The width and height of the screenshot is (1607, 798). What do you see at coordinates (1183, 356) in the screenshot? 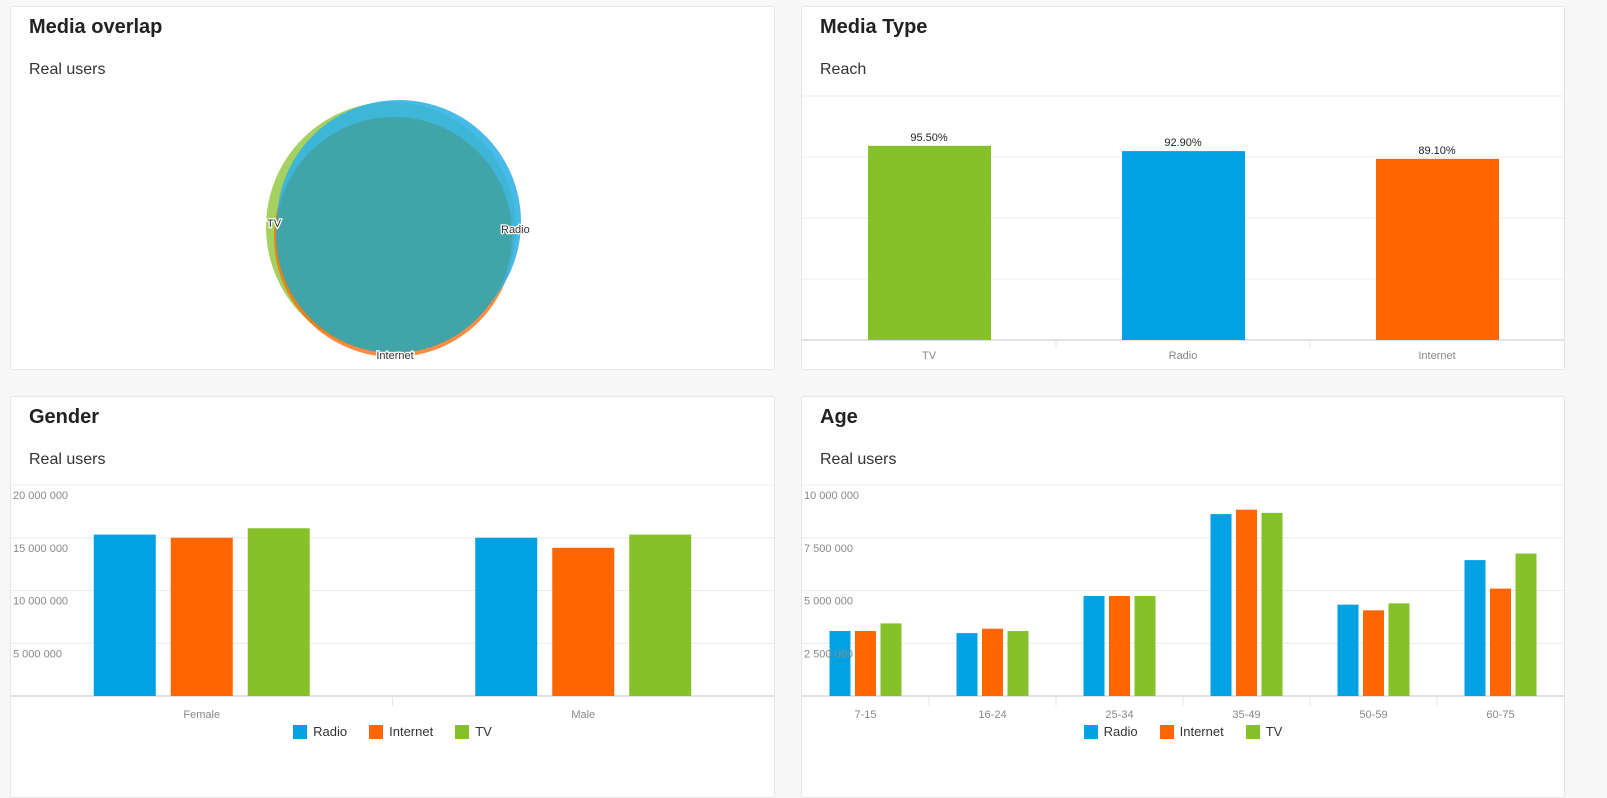
I see `x-tick-label: Radio` at bounding box center [1183, 356].